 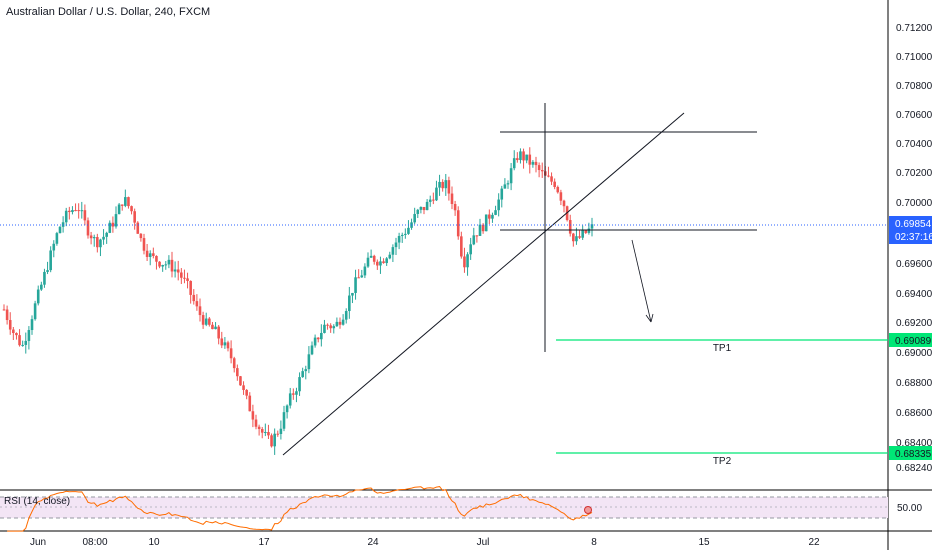 I want to click on price-tick: 0.68400, so click(x=914, y=443).